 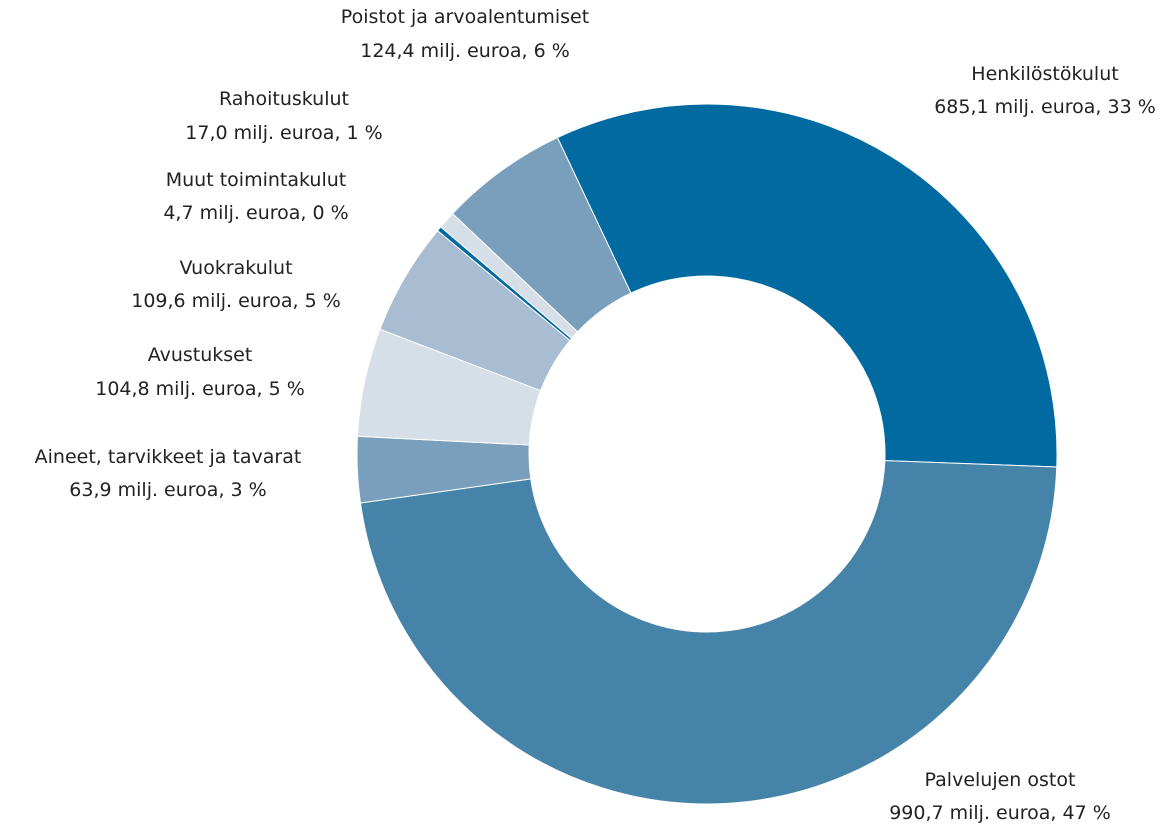 What do you see at coordinates (465, 17) in the screenshot?
I see `segment-name: Poistot ja arvoalentumiset` at bounding box center [465, 17].